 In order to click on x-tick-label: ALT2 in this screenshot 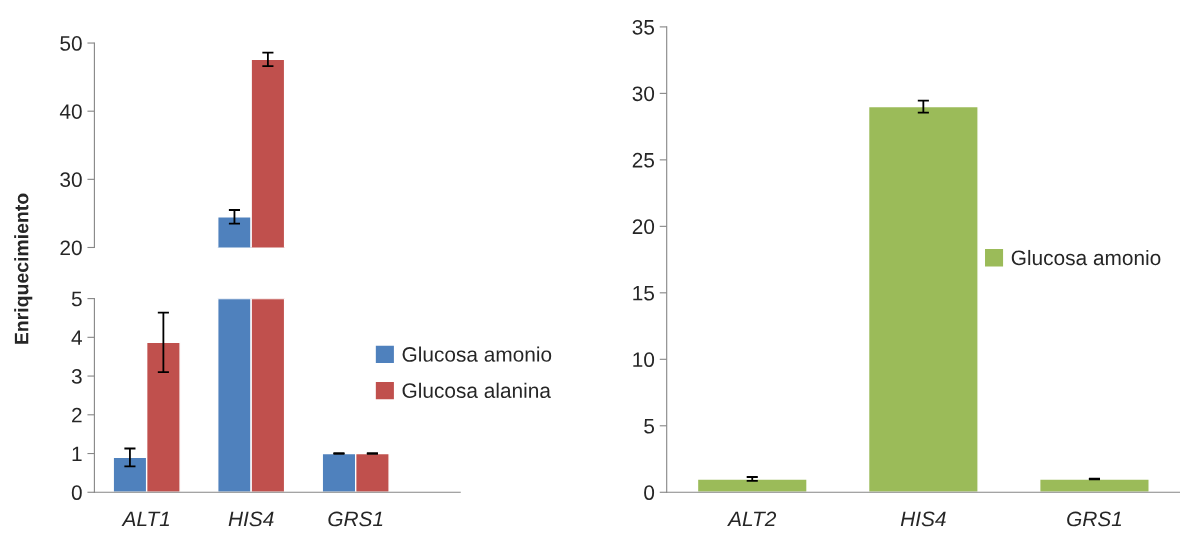, I will do `click(752, 519)`.